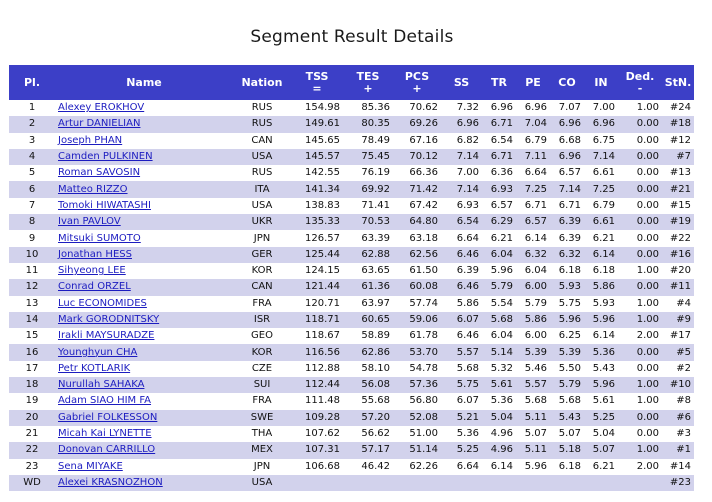 This screenshot has width=712, height=502. I want to click on nation-cell: KOR, so click(262, 352).